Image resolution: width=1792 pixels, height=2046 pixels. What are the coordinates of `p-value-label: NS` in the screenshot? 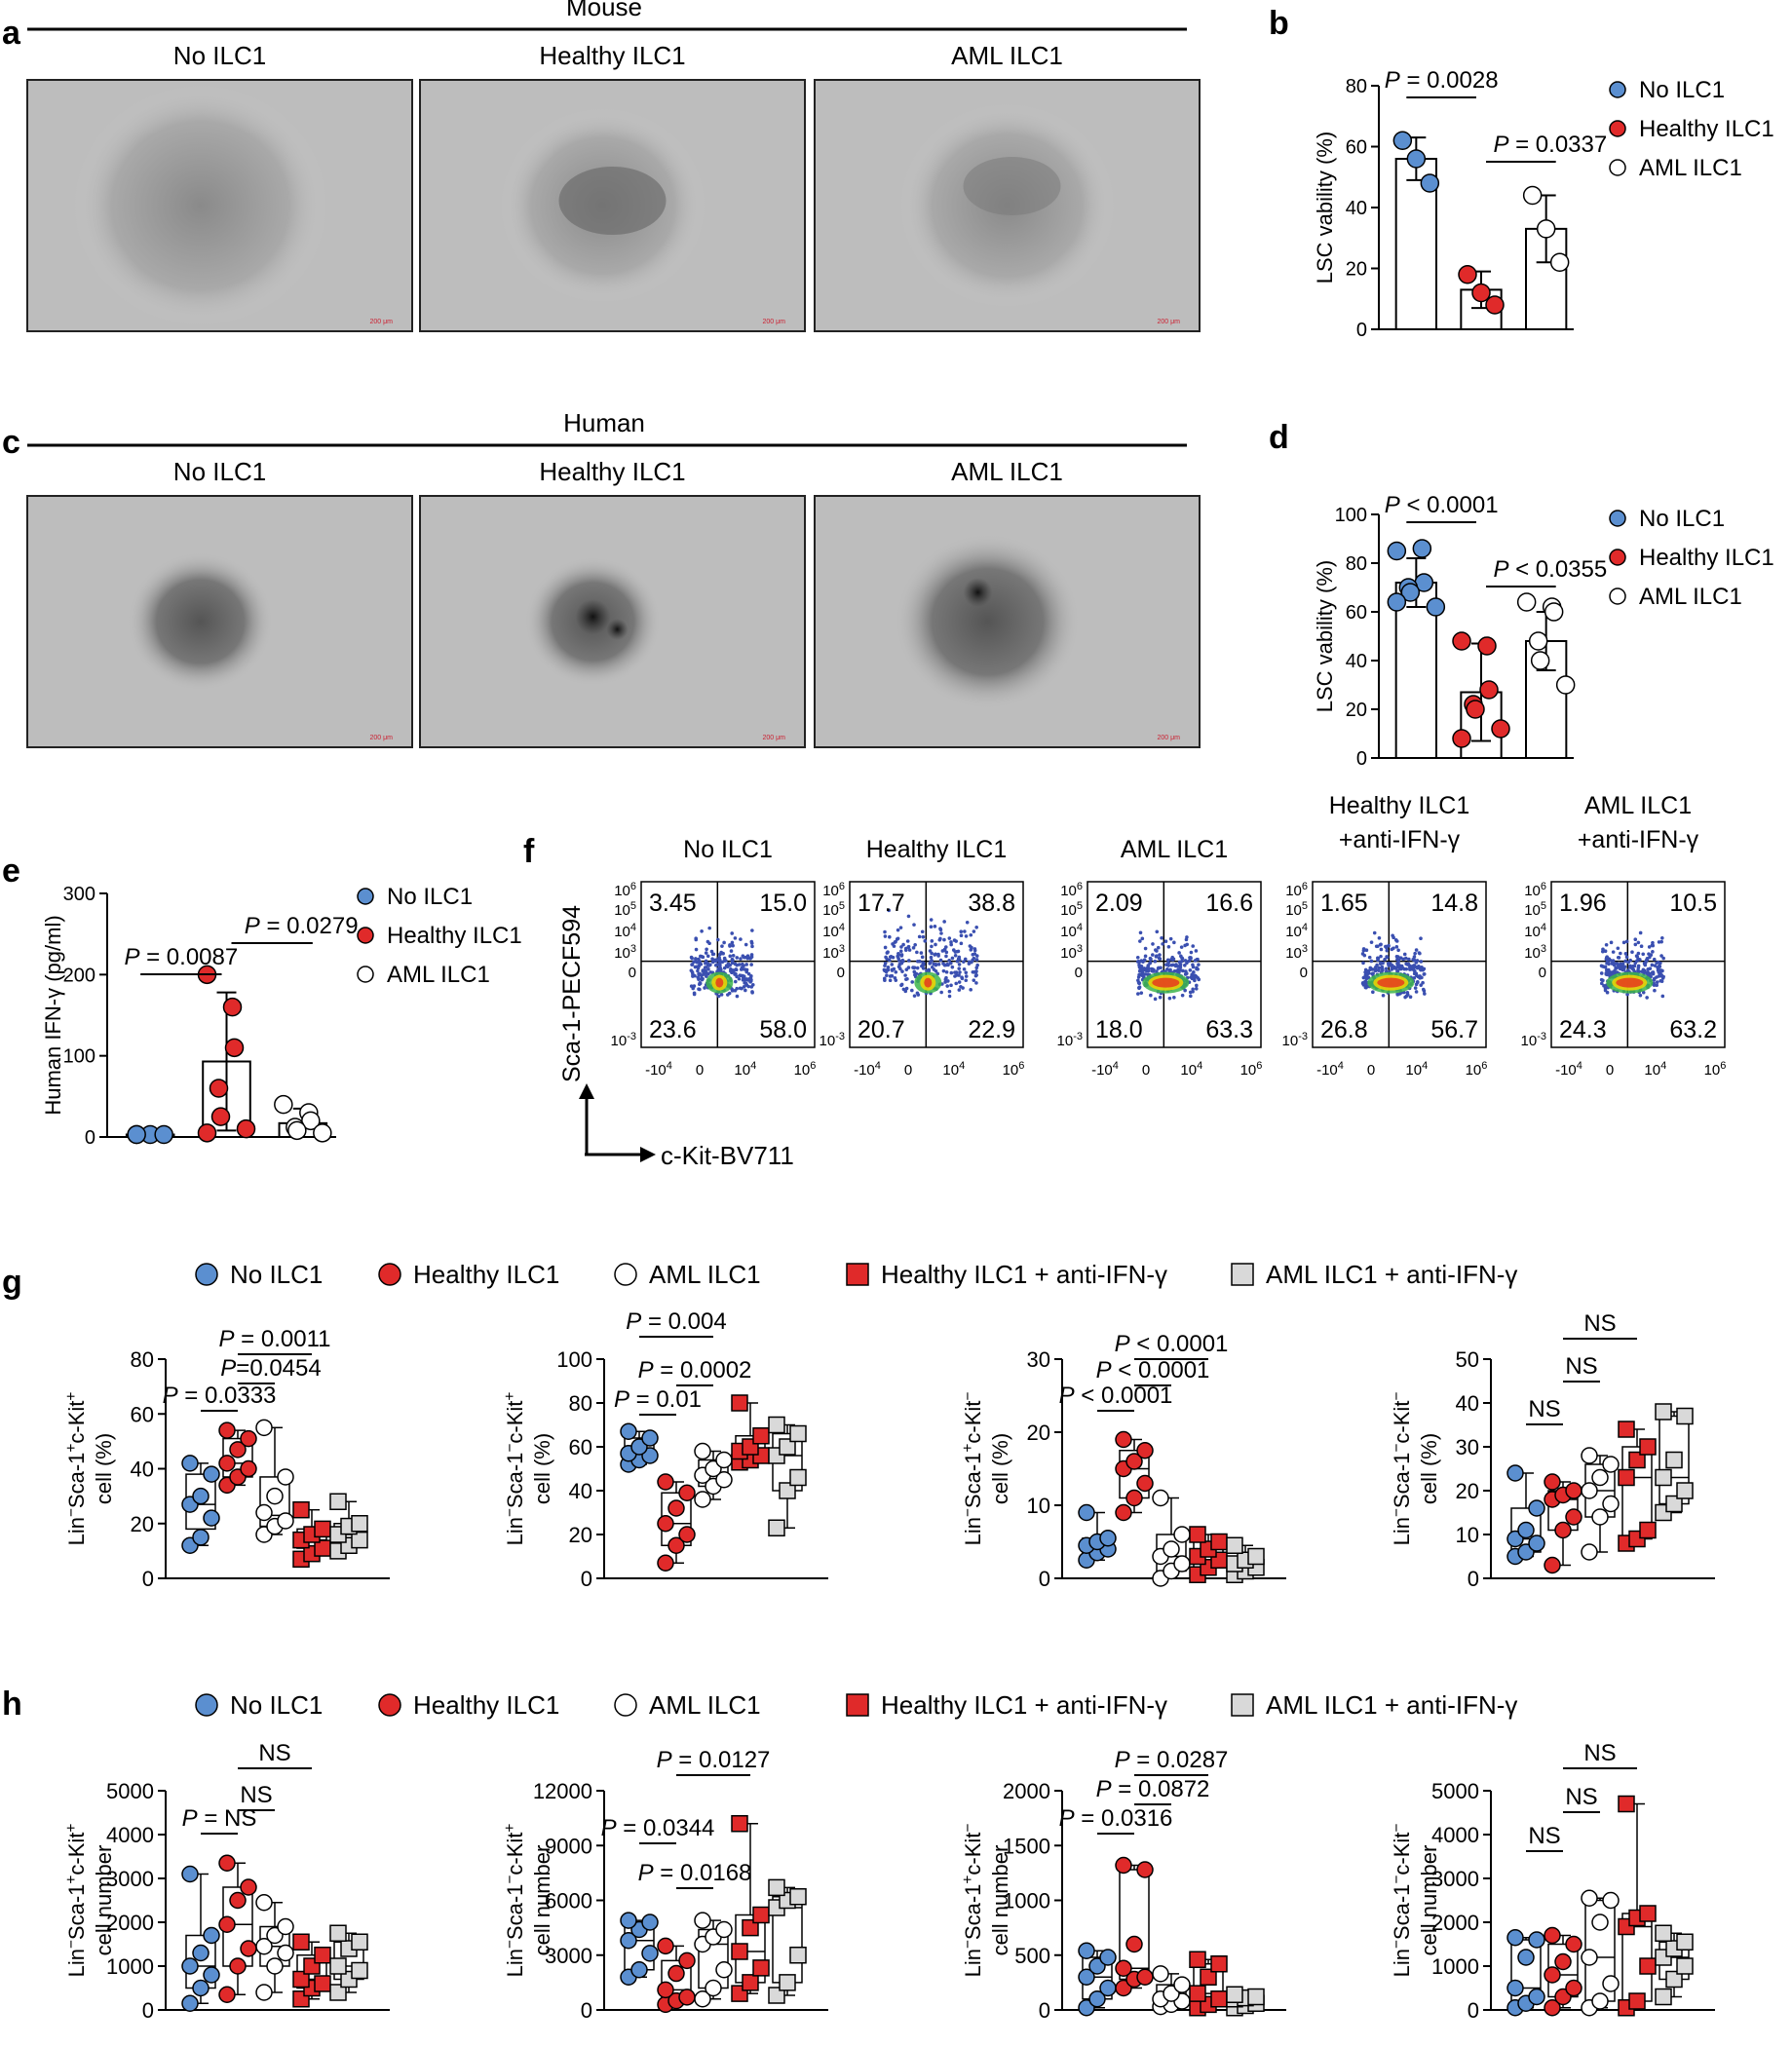 It's located at (256, 1795).